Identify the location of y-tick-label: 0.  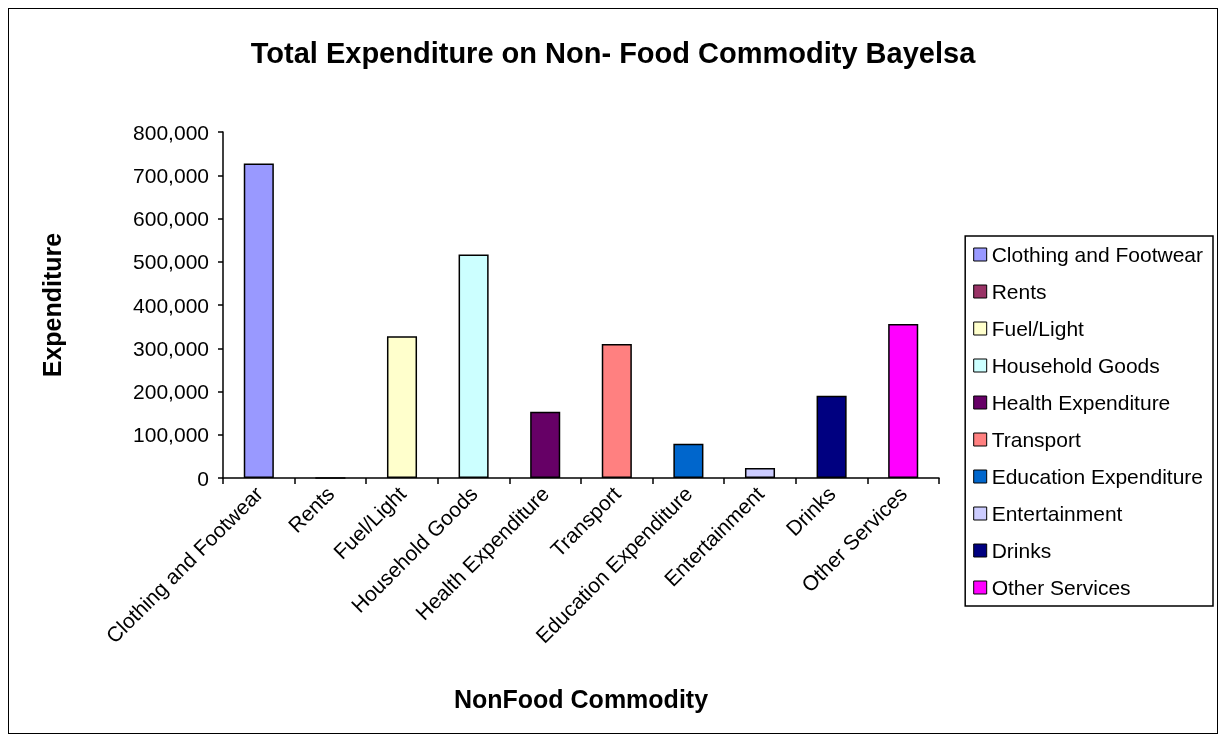
(203, 478).